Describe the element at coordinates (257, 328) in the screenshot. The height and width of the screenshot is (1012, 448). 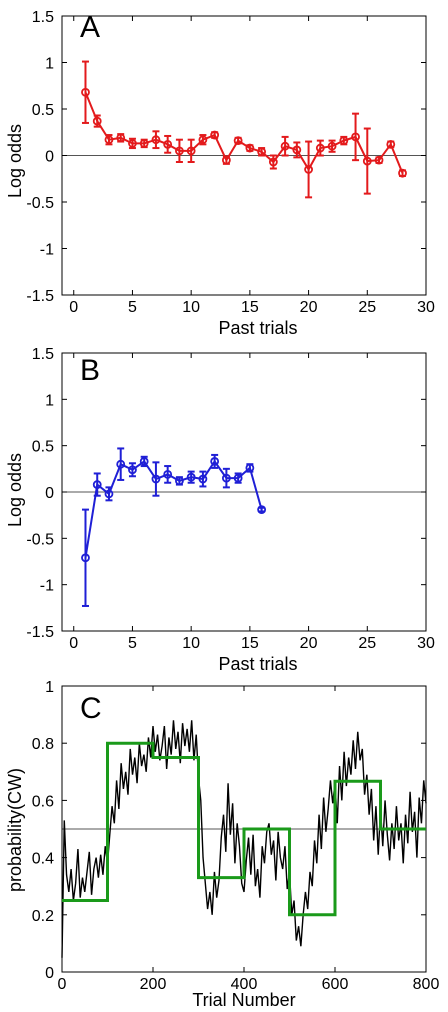
I see `panel-a-xlabel: Past trials` at that location.